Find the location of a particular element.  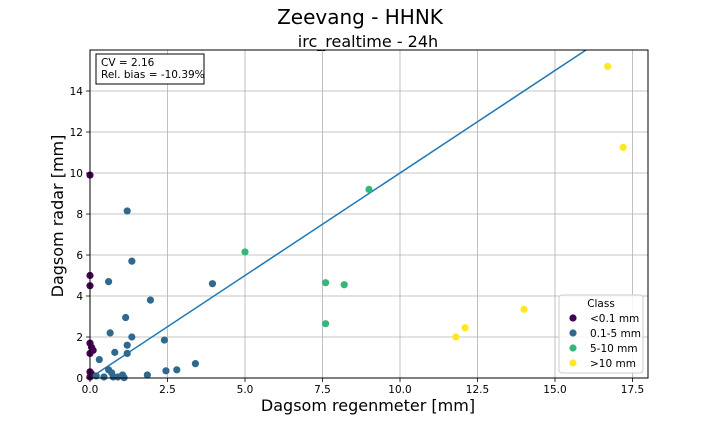

y-tick-label: 14 is located at coordinates (77, 92).